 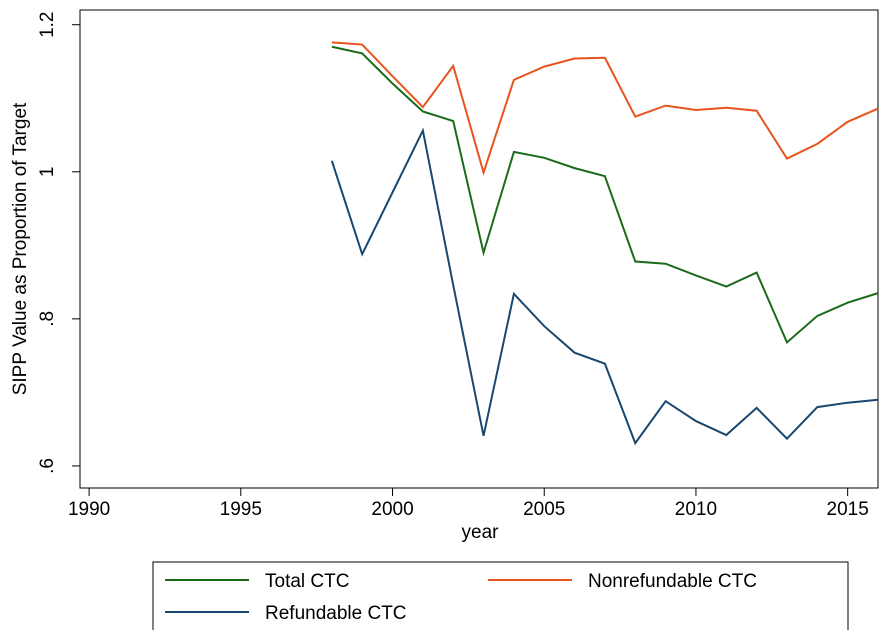 I want to click on y-tick-label: 1, so click(x=47, y=171).